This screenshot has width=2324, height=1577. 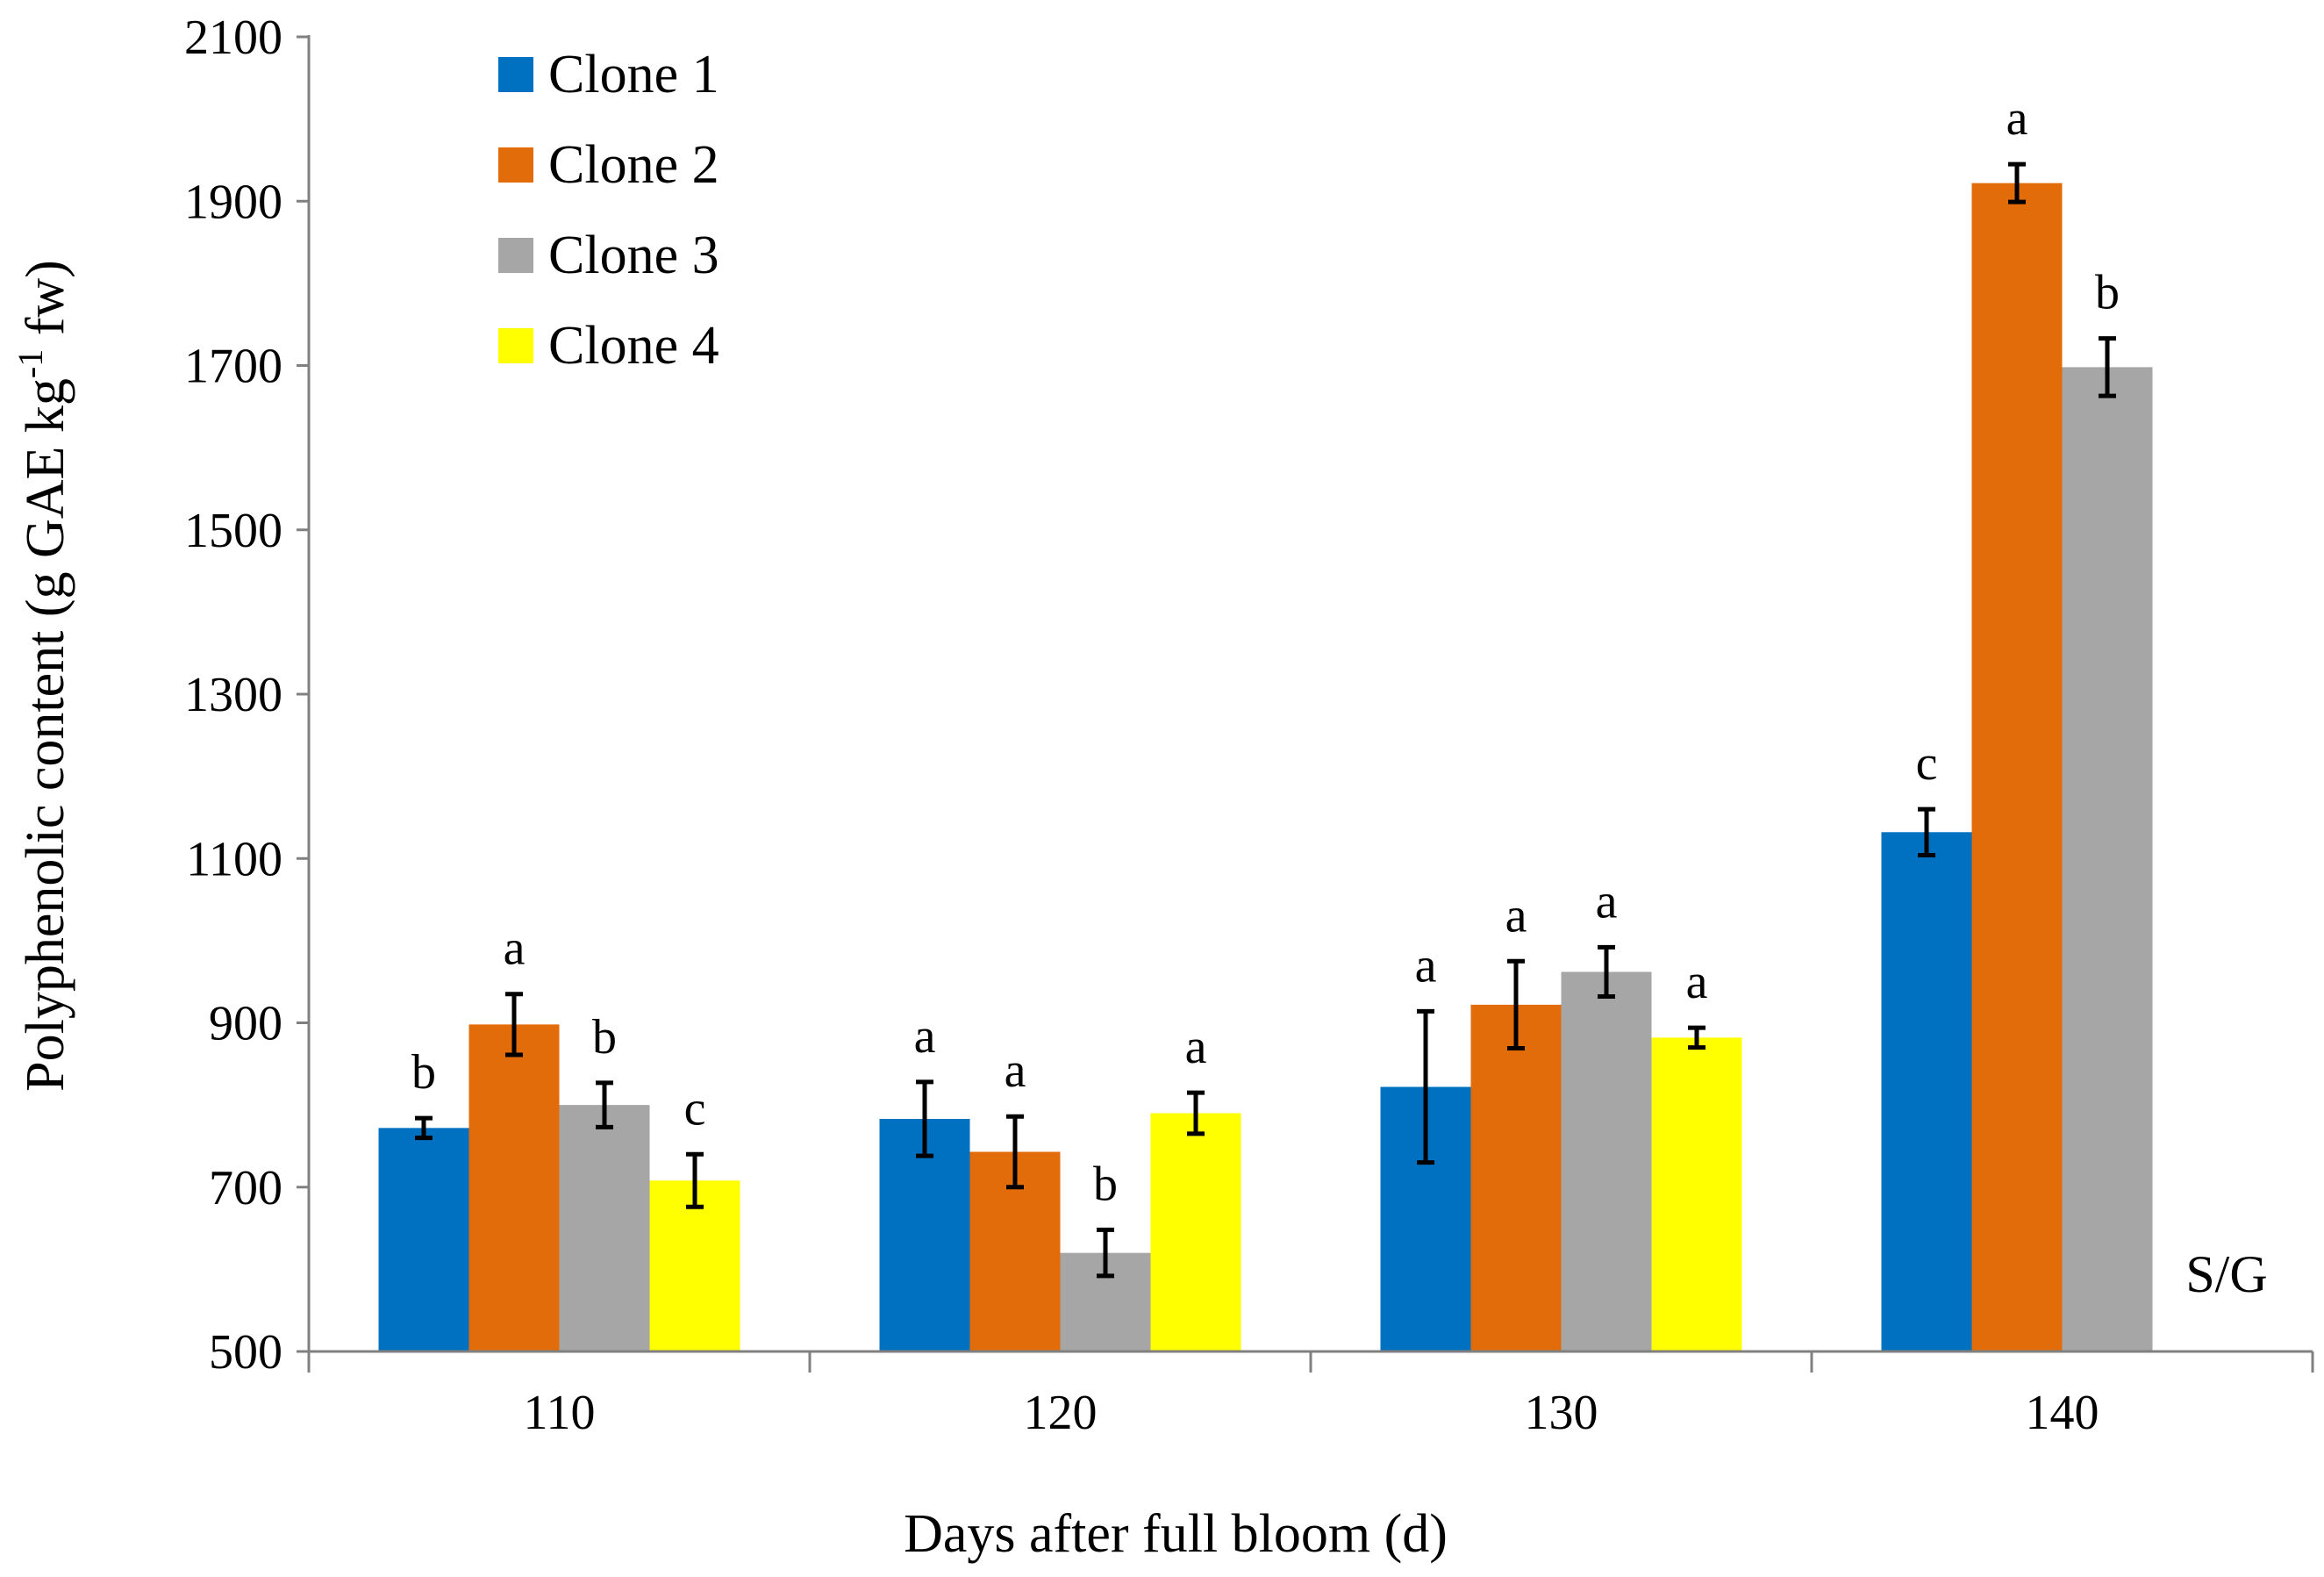 I want to click on significance-label-130-series-4: a, so click(x=1697, y=982).